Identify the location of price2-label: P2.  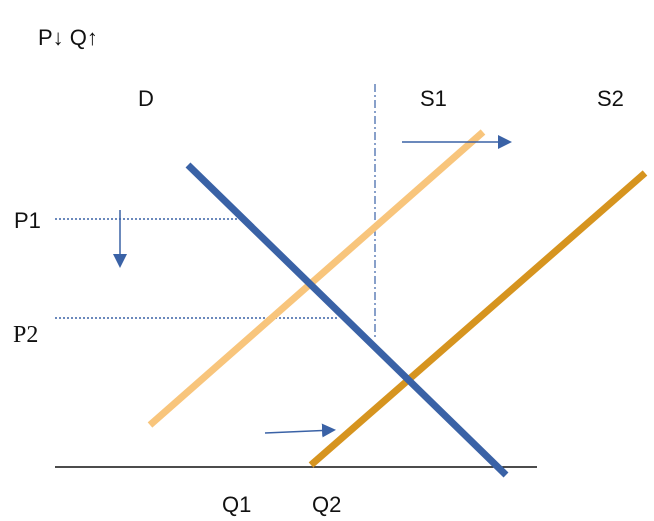
(25, 335).